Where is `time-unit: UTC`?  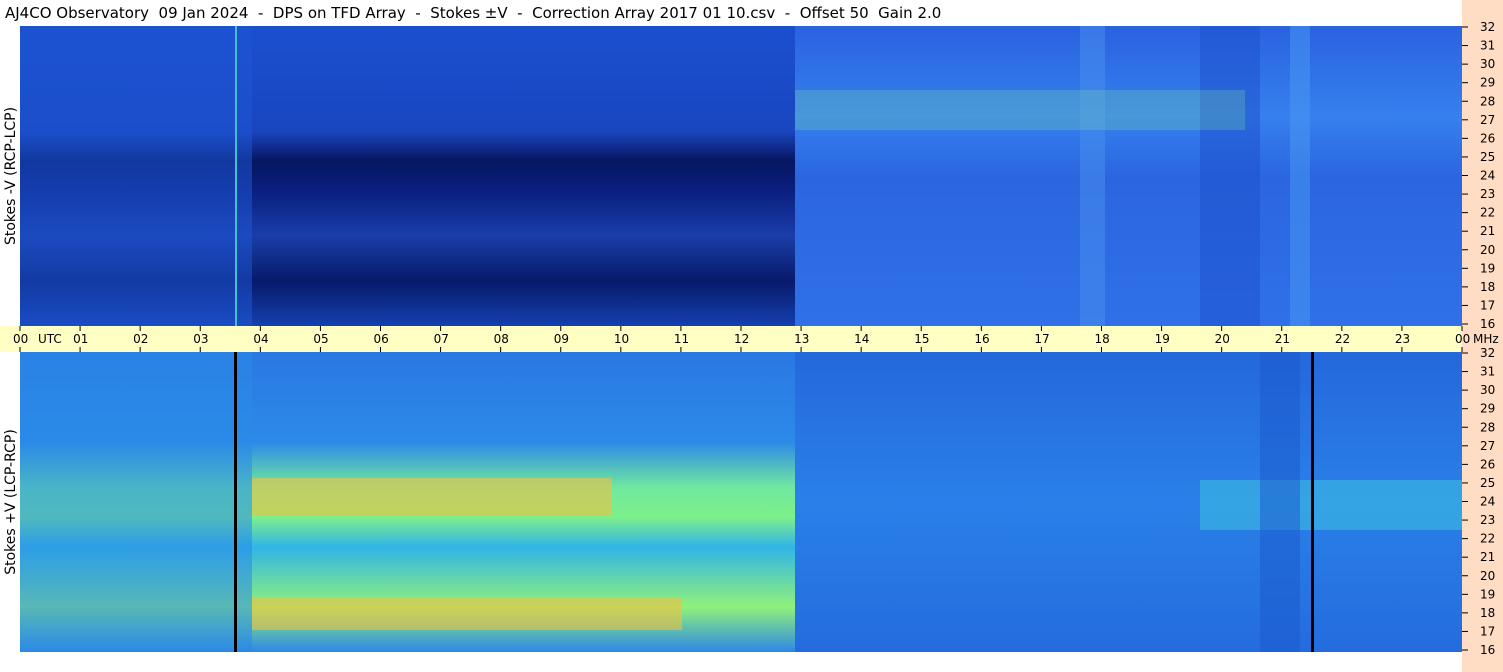
time-unit: UTC is located at coordinates (50, 339).